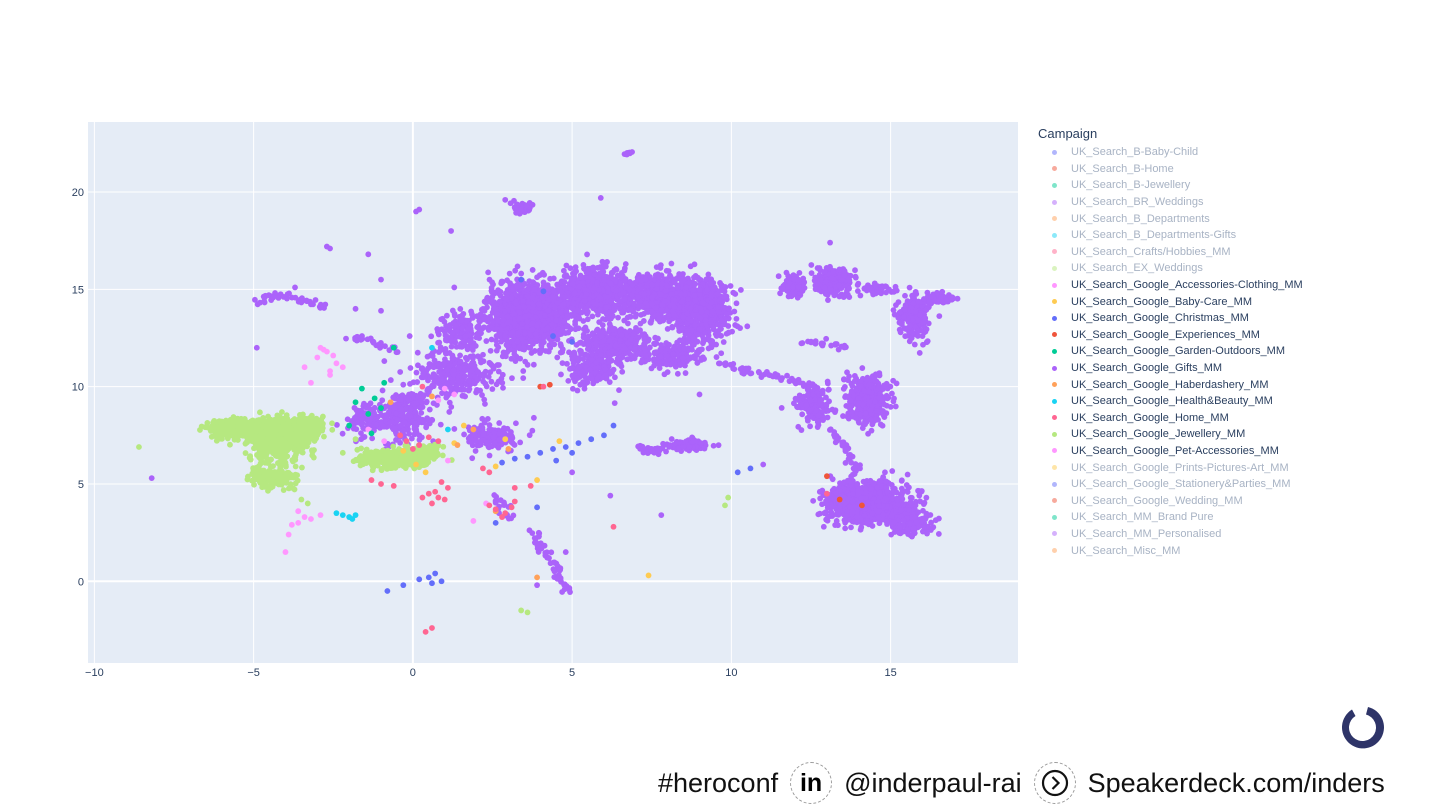 The image size is (1440, 810). I want to click on x-tick-label: −10, so click(94, 673).